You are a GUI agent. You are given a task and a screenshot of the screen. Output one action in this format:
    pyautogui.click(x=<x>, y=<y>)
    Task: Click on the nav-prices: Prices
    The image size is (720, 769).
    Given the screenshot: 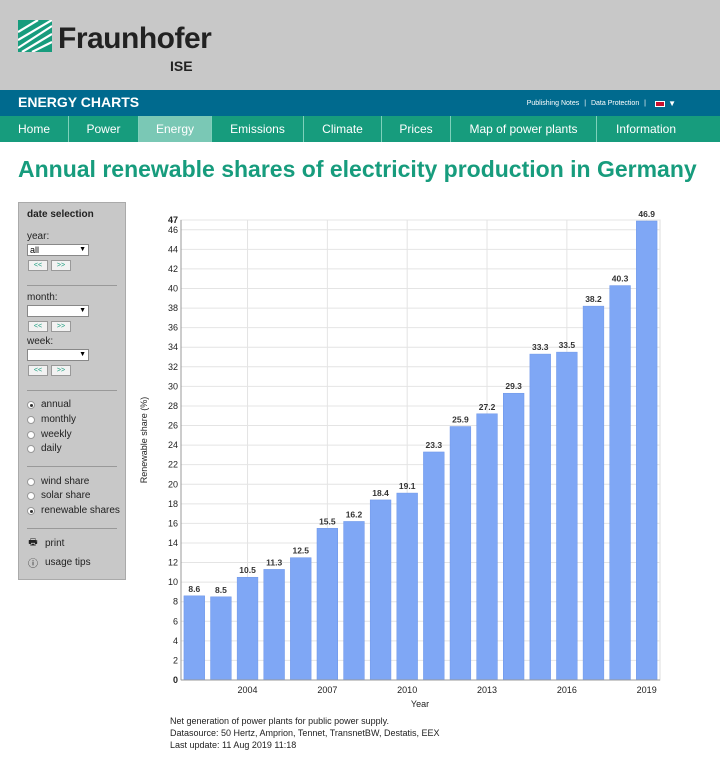 What is the action you would take?
    pyautogui.click(x=416, y=129)
    